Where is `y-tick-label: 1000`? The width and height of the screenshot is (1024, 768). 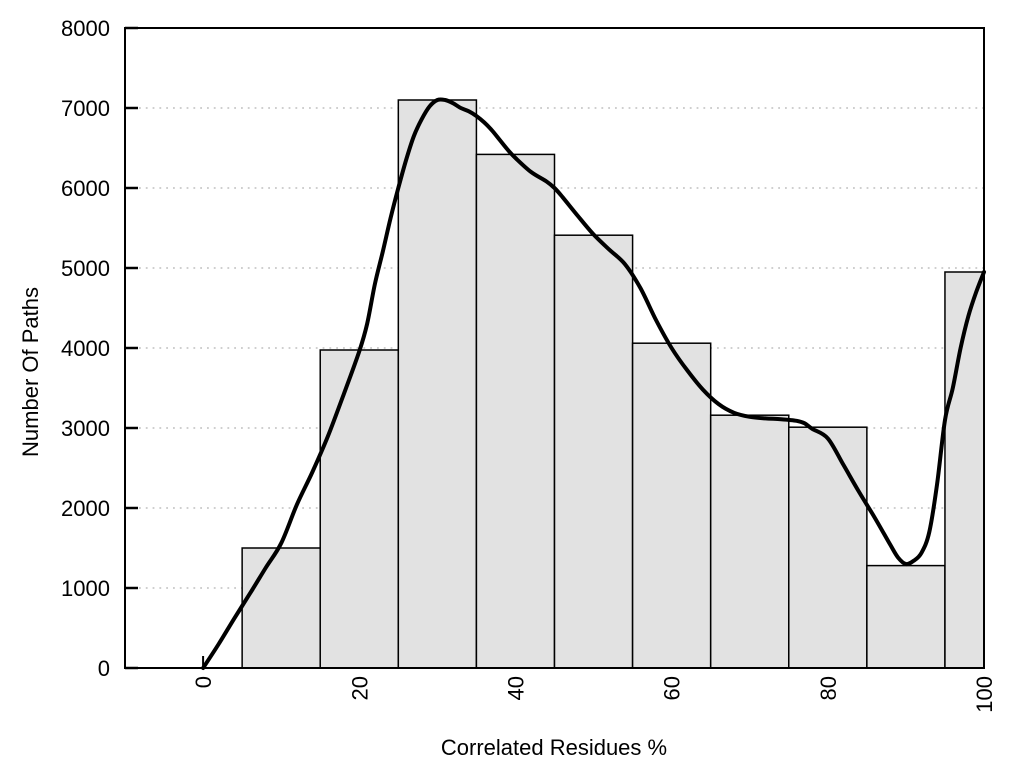 y-tick-label: 1000 is located at coordinates (85, 588).